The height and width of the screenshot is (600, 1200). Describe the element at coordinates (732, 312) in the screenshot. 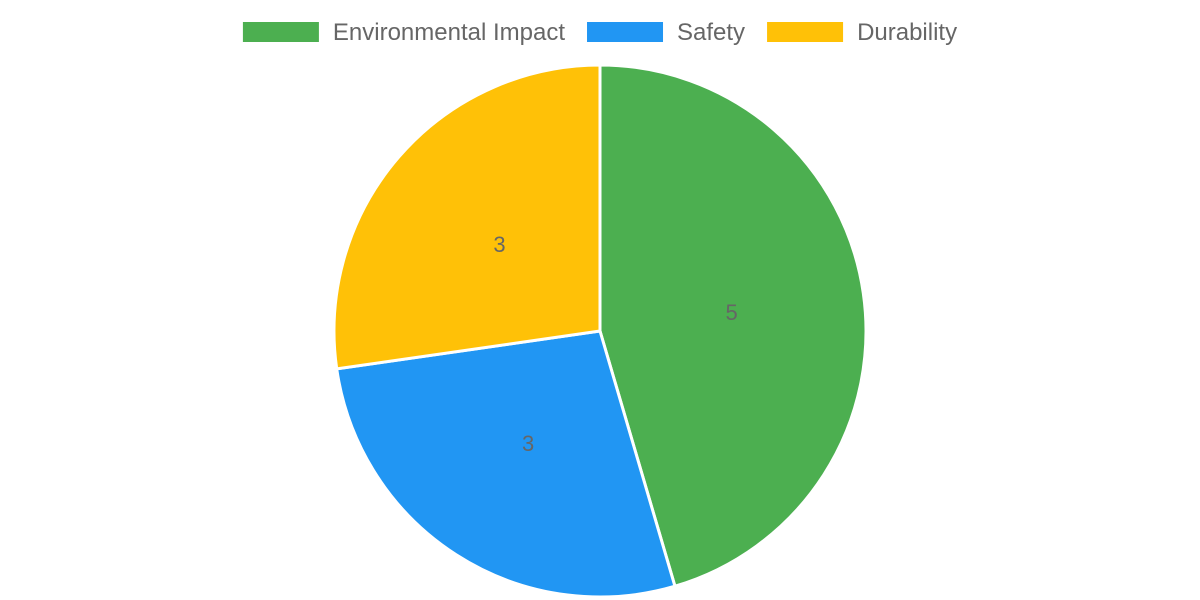

I see `data-label-environmental-impact: 5` at that location.